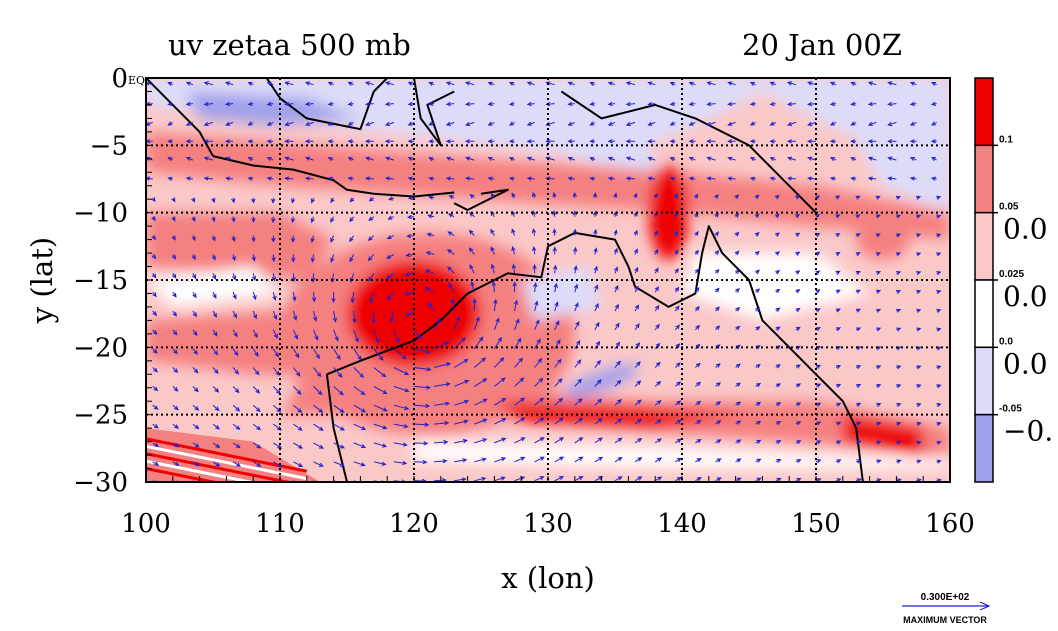  Describe the element at coordinates (481, 199) in the screenshot. I see `coast-timor` at that location.